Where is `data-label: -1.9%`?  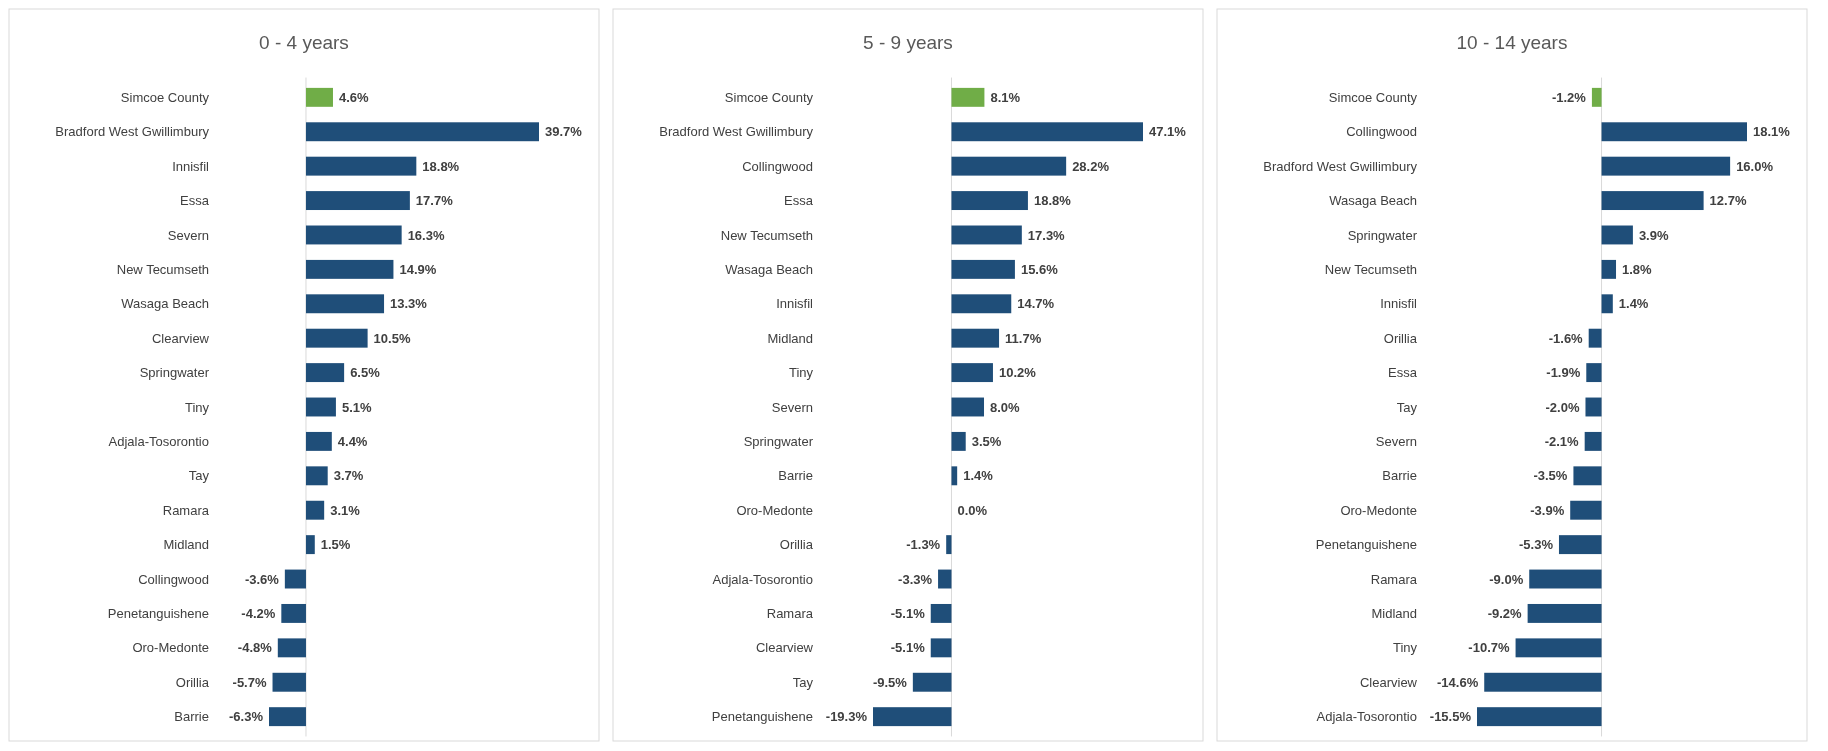 data-label: -1.9% is located at coordinates (1563, 373).